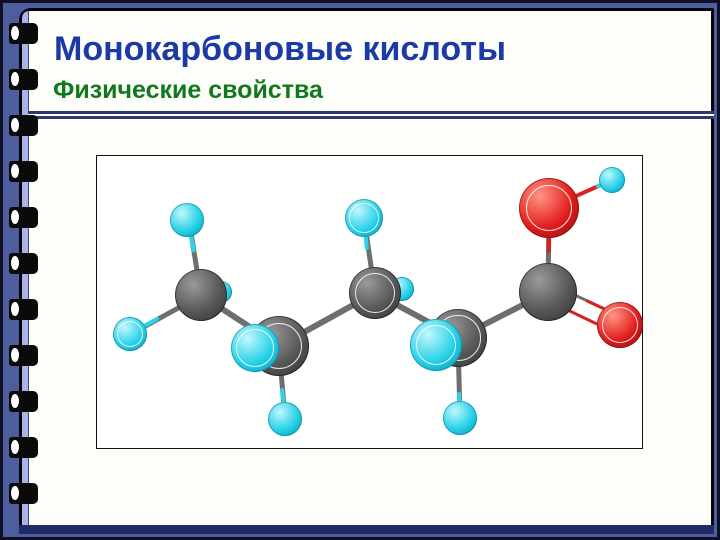  What do you see at coordinates (612, 180) in the screenshot?
I see `atom-H-hydroxyl` at bounding box center [612, 180].